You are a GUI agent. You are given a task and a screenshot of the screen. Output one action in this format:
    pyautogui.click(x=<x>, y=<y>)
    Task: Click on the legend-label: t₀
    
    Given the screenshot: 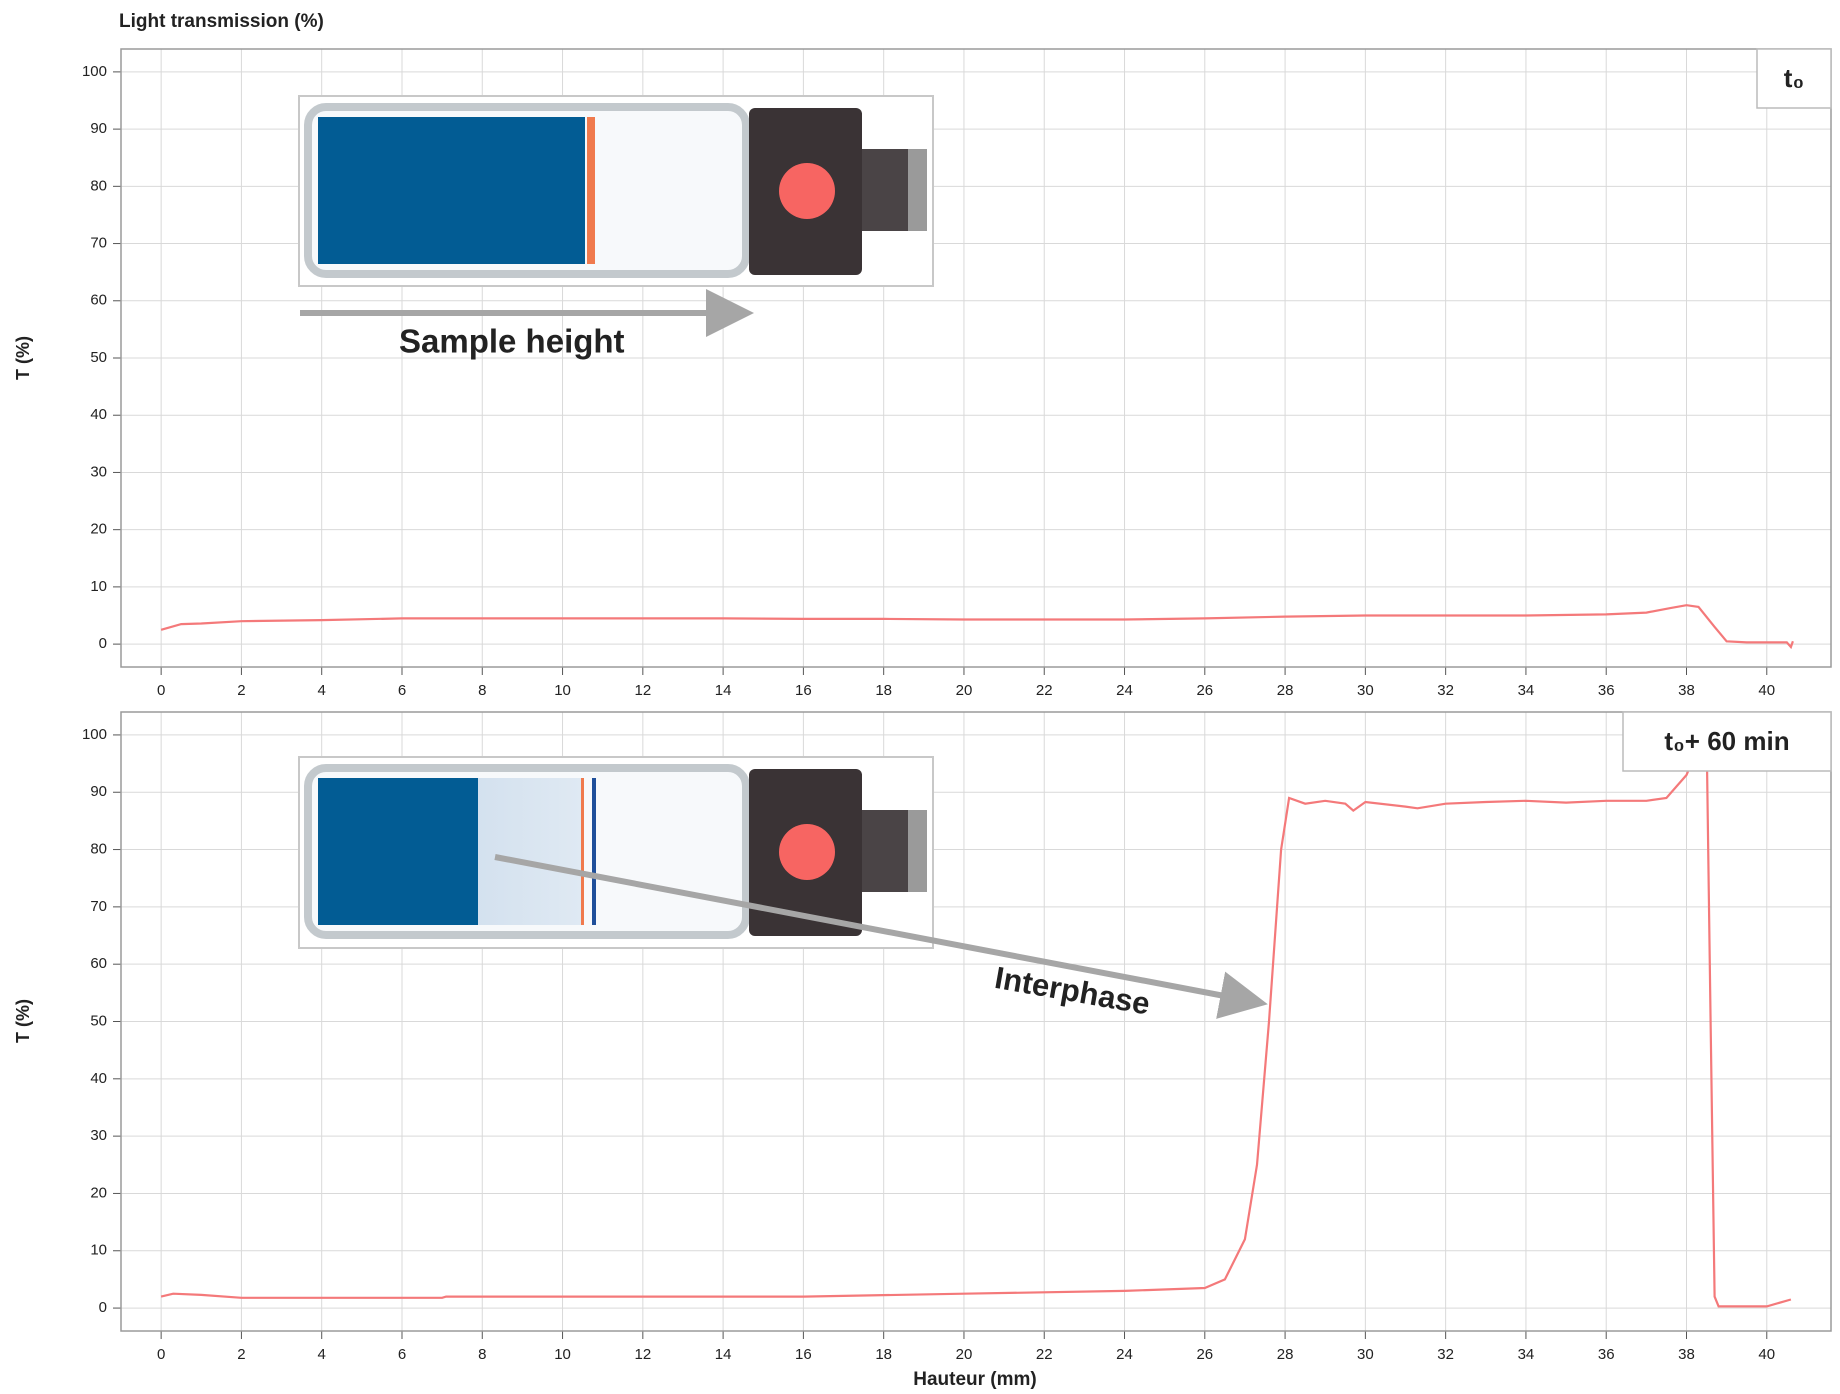 What is the action you would take?
    pyautogui.click(x=1794, y=78)
    